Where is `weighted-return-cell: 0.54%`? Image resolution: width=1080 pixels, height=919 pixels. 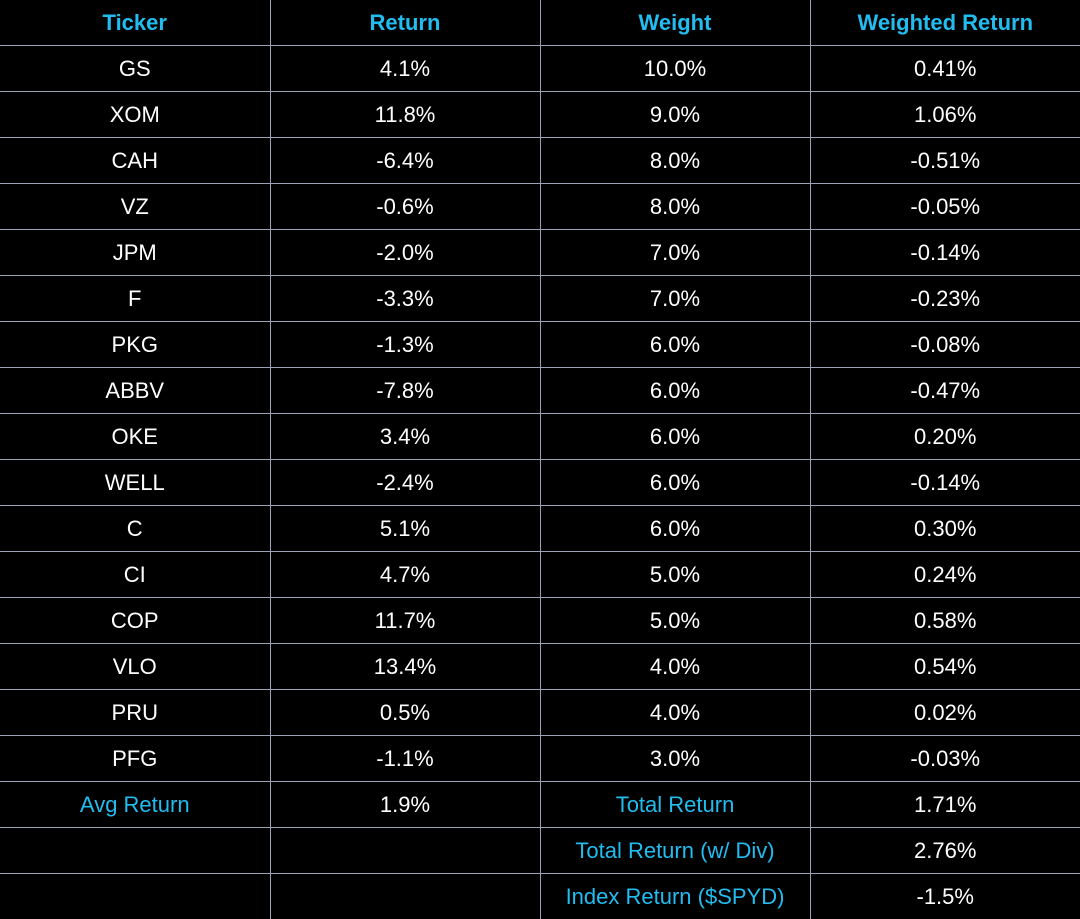 weighted-return-cell: 0.54% is located at coordinates (945, 667).